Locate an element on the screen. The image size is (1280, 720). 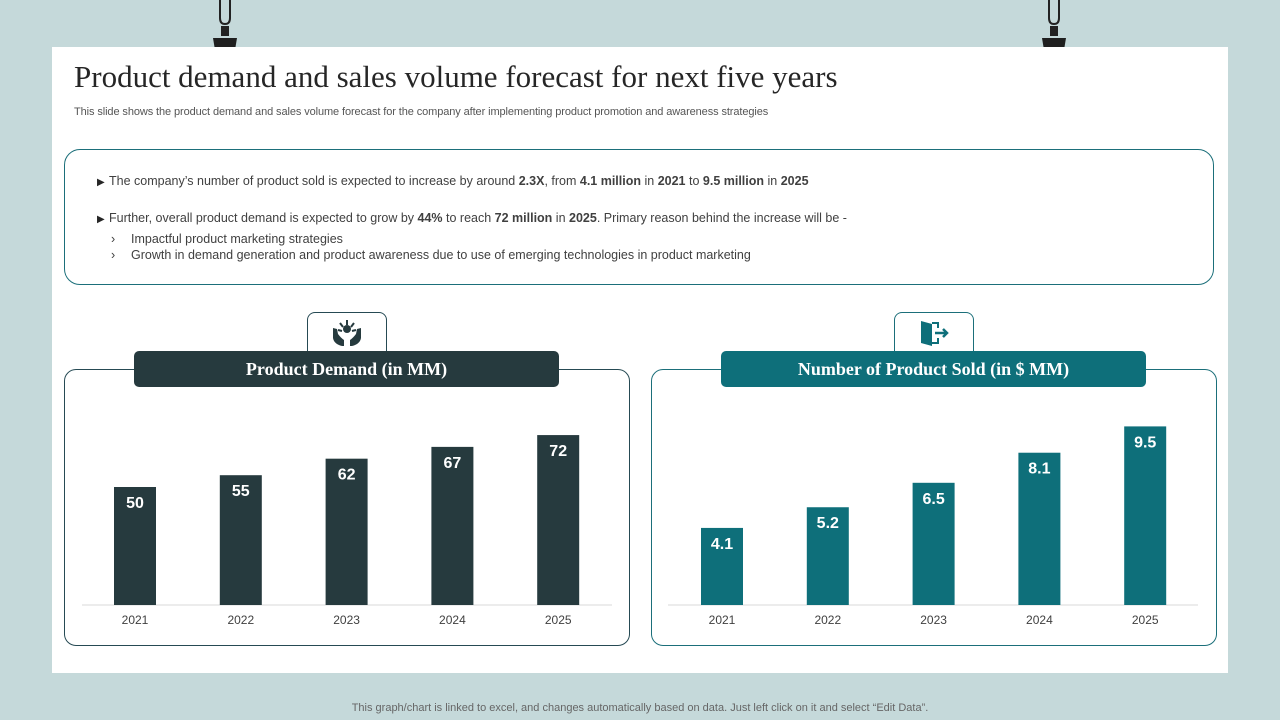
demand-bar-chart: 50 2021 55 2022 62 2023 67 2024 72 2025 is located at coordinates (347, 531).